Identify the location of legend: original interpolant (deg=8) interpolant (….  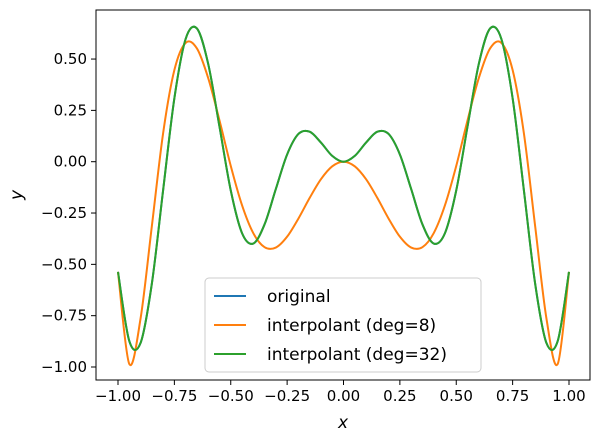
(343, 325).